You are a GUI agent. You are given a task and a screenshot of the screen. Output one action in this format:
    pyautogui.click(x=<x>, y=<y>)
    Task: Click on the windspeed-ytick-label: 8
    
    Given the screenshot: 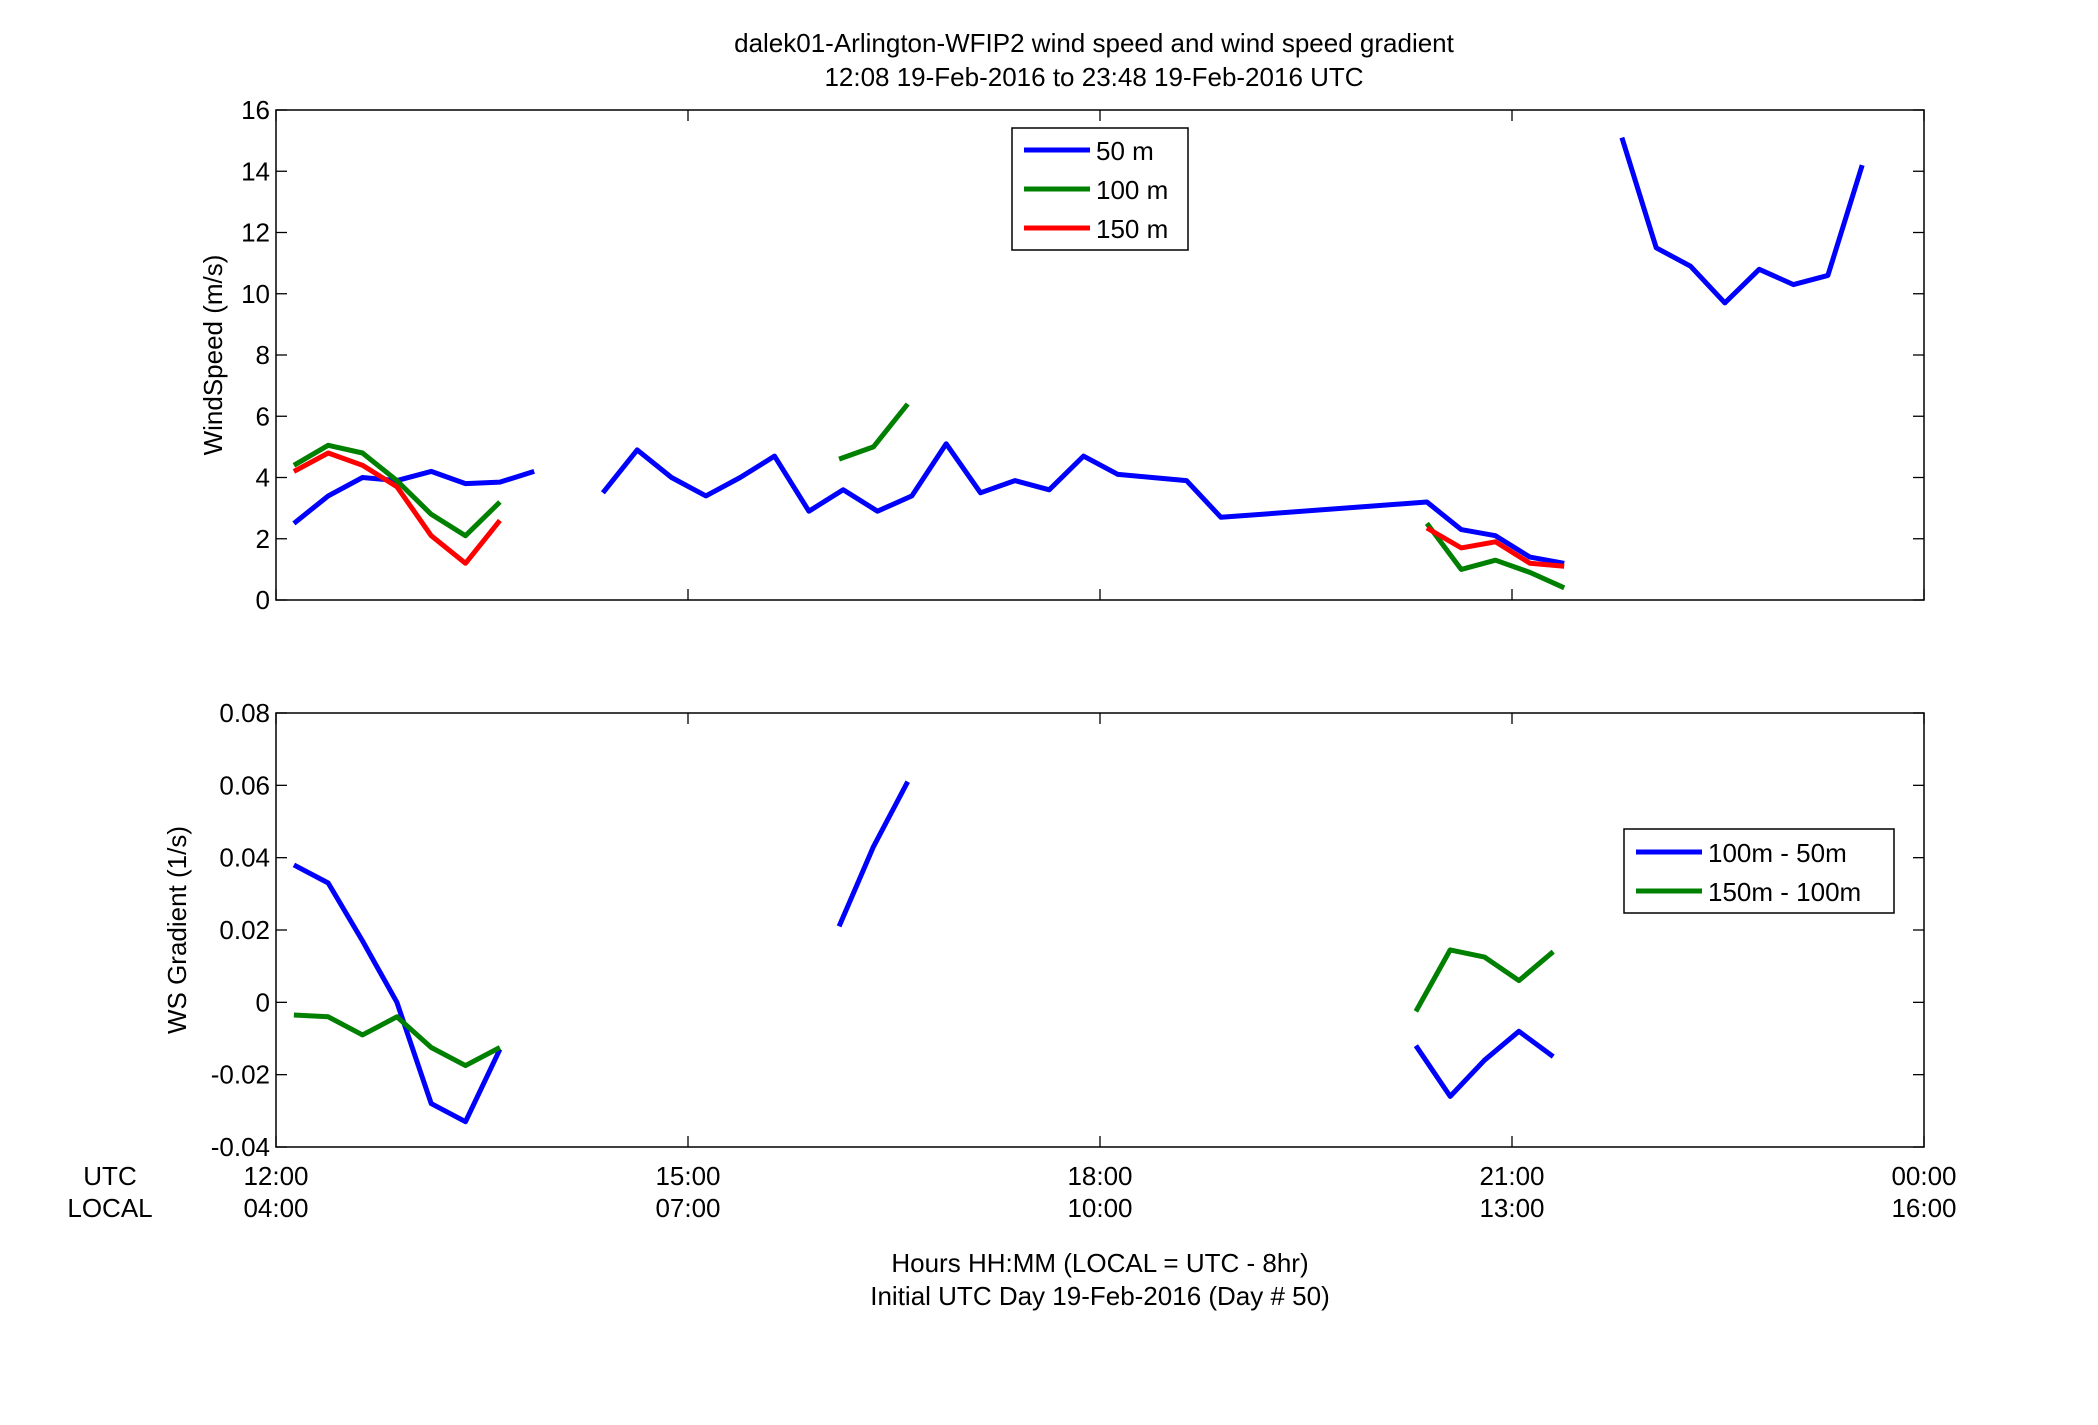 What is the action you would take?
    pyautogui.click(x=263, y=355)
    